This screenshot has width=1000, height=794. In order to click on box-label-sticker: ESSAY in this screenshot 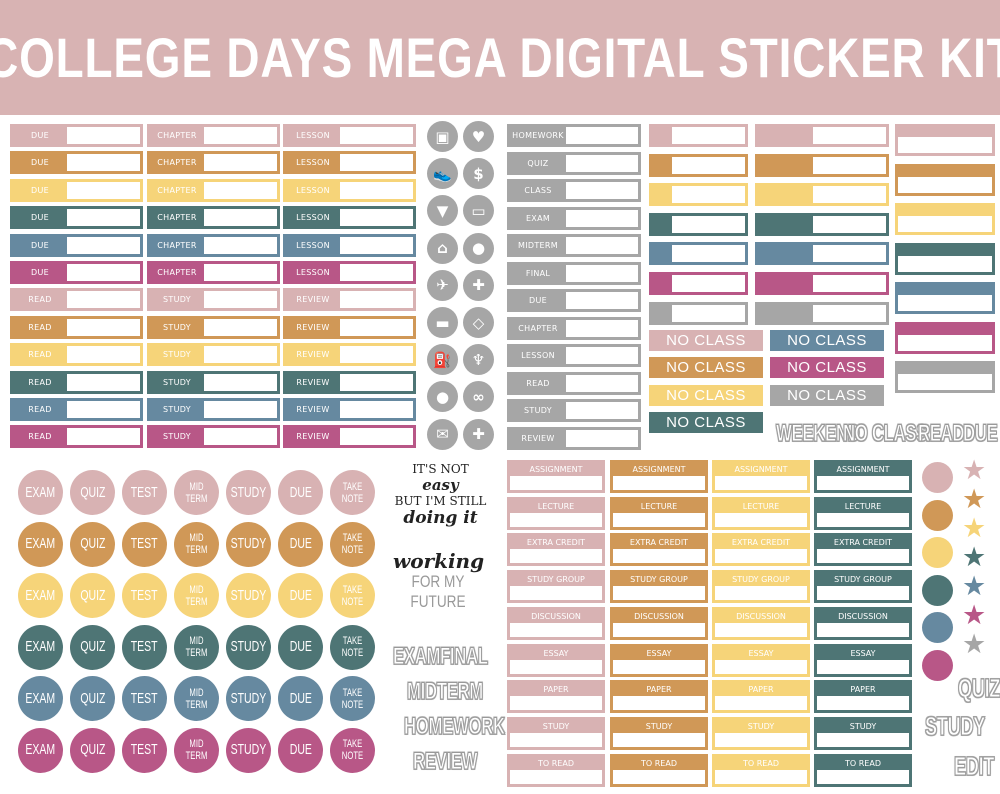, I will do `click(761, 660)`.